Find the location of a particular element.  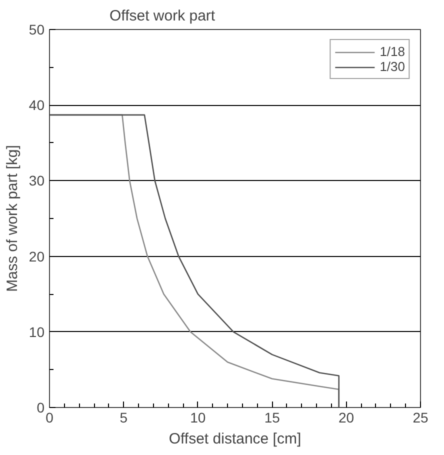

y-tick-label: 10 is located at coordinates (36, 332).